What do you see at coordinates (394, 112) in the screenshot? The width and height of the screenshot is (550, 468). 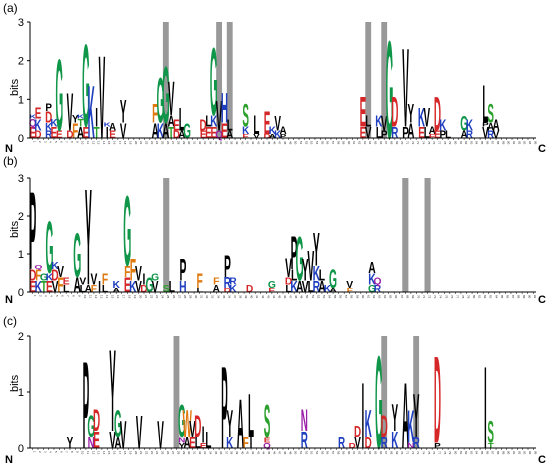 I see `panel-a-logo-letter-69-1: D` at bounding box center [394, 112].